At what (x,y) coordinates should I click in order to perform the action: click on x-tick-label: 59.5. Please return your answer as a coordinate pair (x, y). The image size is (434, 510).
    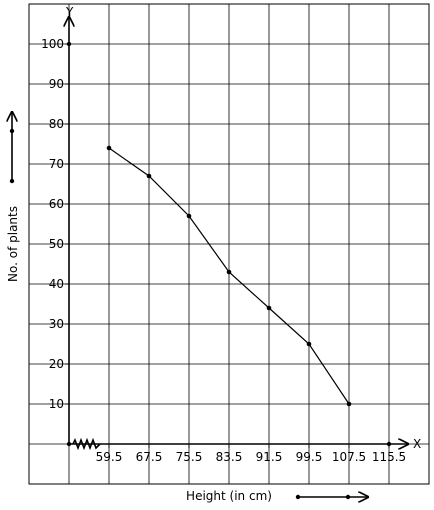
    Looking at the image, I should click on (109, 457).